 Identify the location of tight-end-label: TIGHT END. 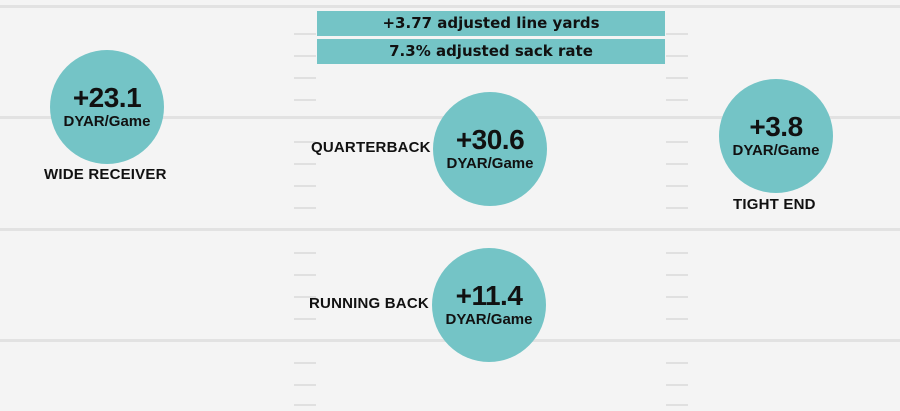
(774, 204).